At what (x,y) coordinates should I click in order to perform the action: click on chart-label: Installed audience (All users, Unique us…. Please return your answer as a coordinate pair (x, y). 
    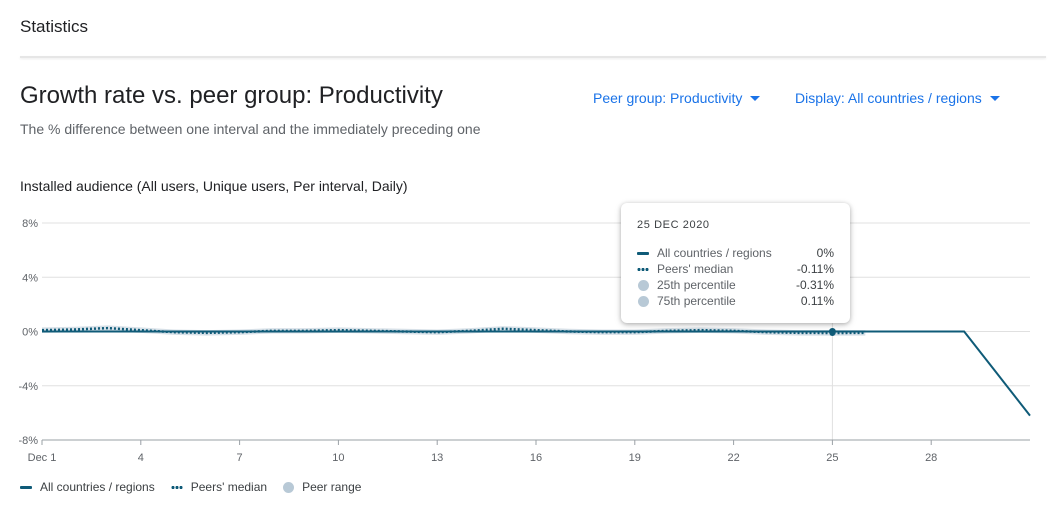
    Looking at the image, I should click on (214, 186).